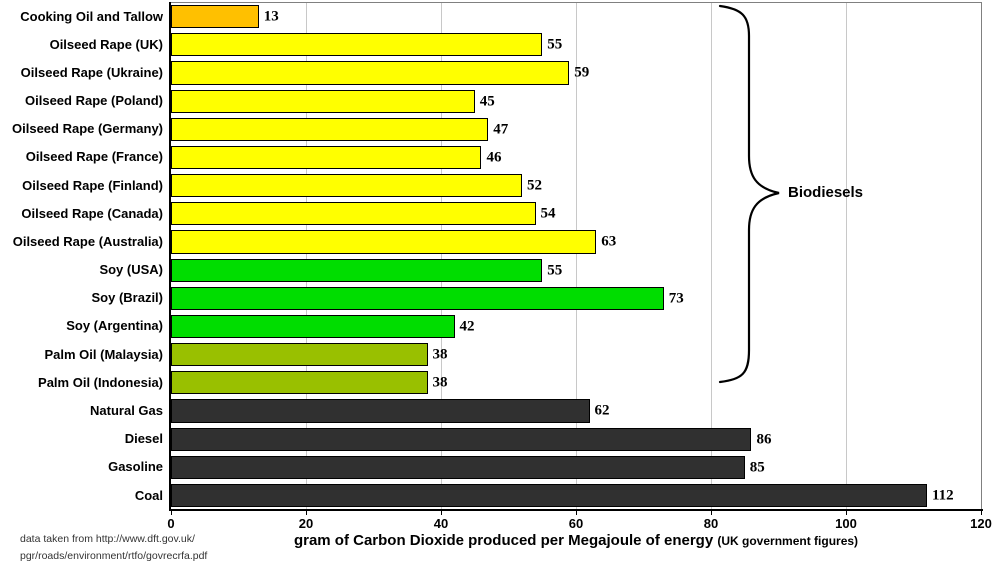  I want to click on bar-row: 112, so click(576, 496).